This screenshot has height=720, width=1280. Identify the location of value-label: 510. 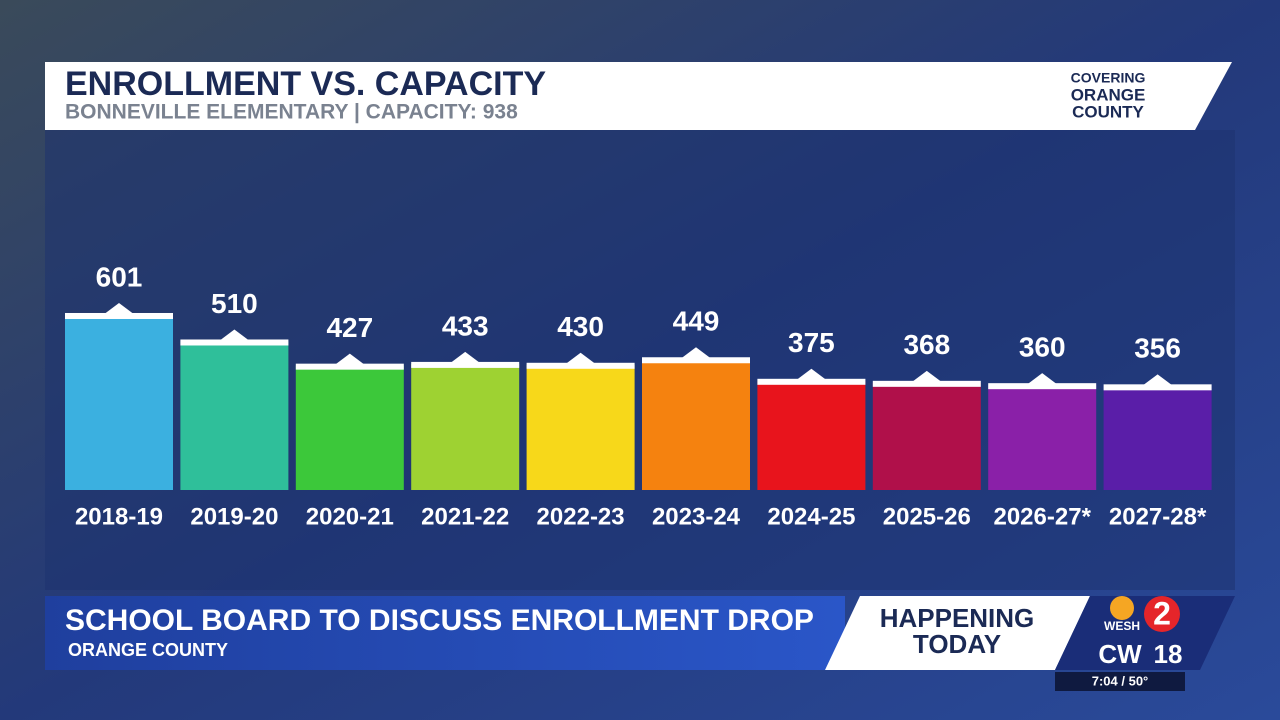
(234, 303).